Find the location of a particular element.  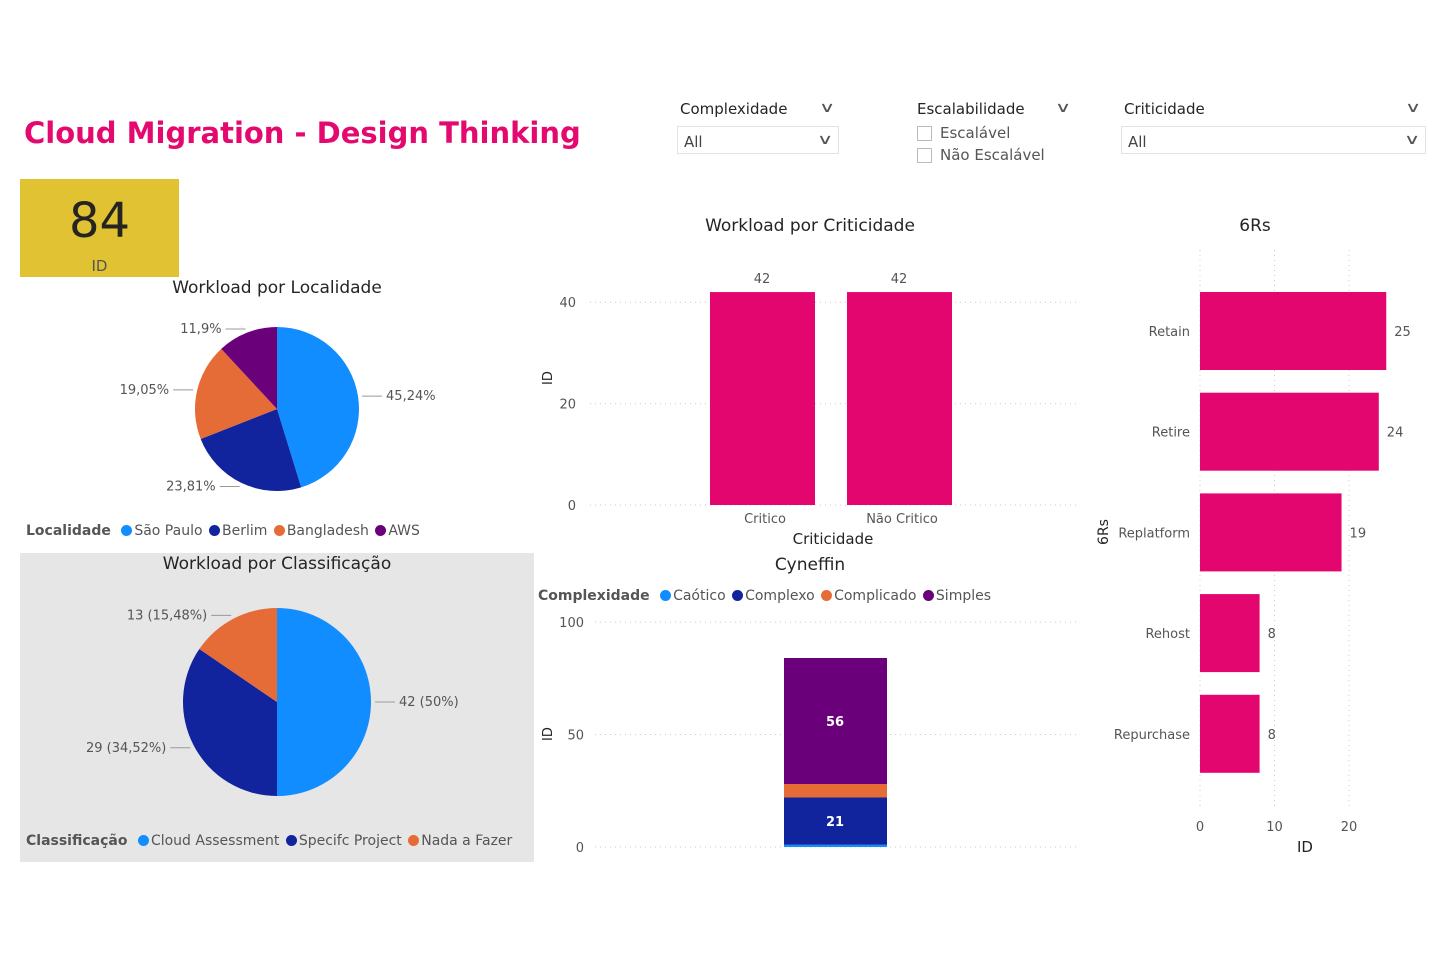

data-label: 23,81% is located at coordinates (191, 486).